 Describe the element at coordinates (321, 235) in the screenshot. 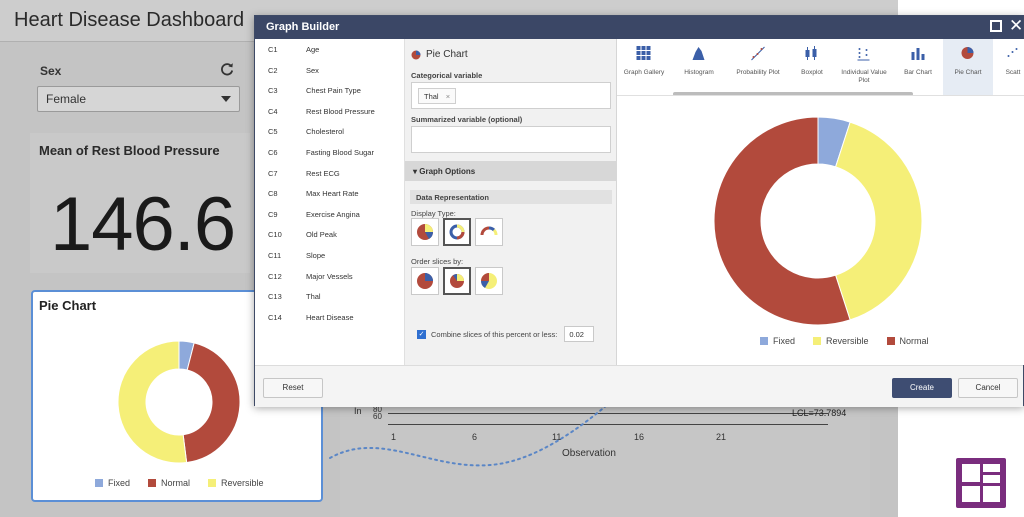

I see `variable-name: Old Peak` at that location.